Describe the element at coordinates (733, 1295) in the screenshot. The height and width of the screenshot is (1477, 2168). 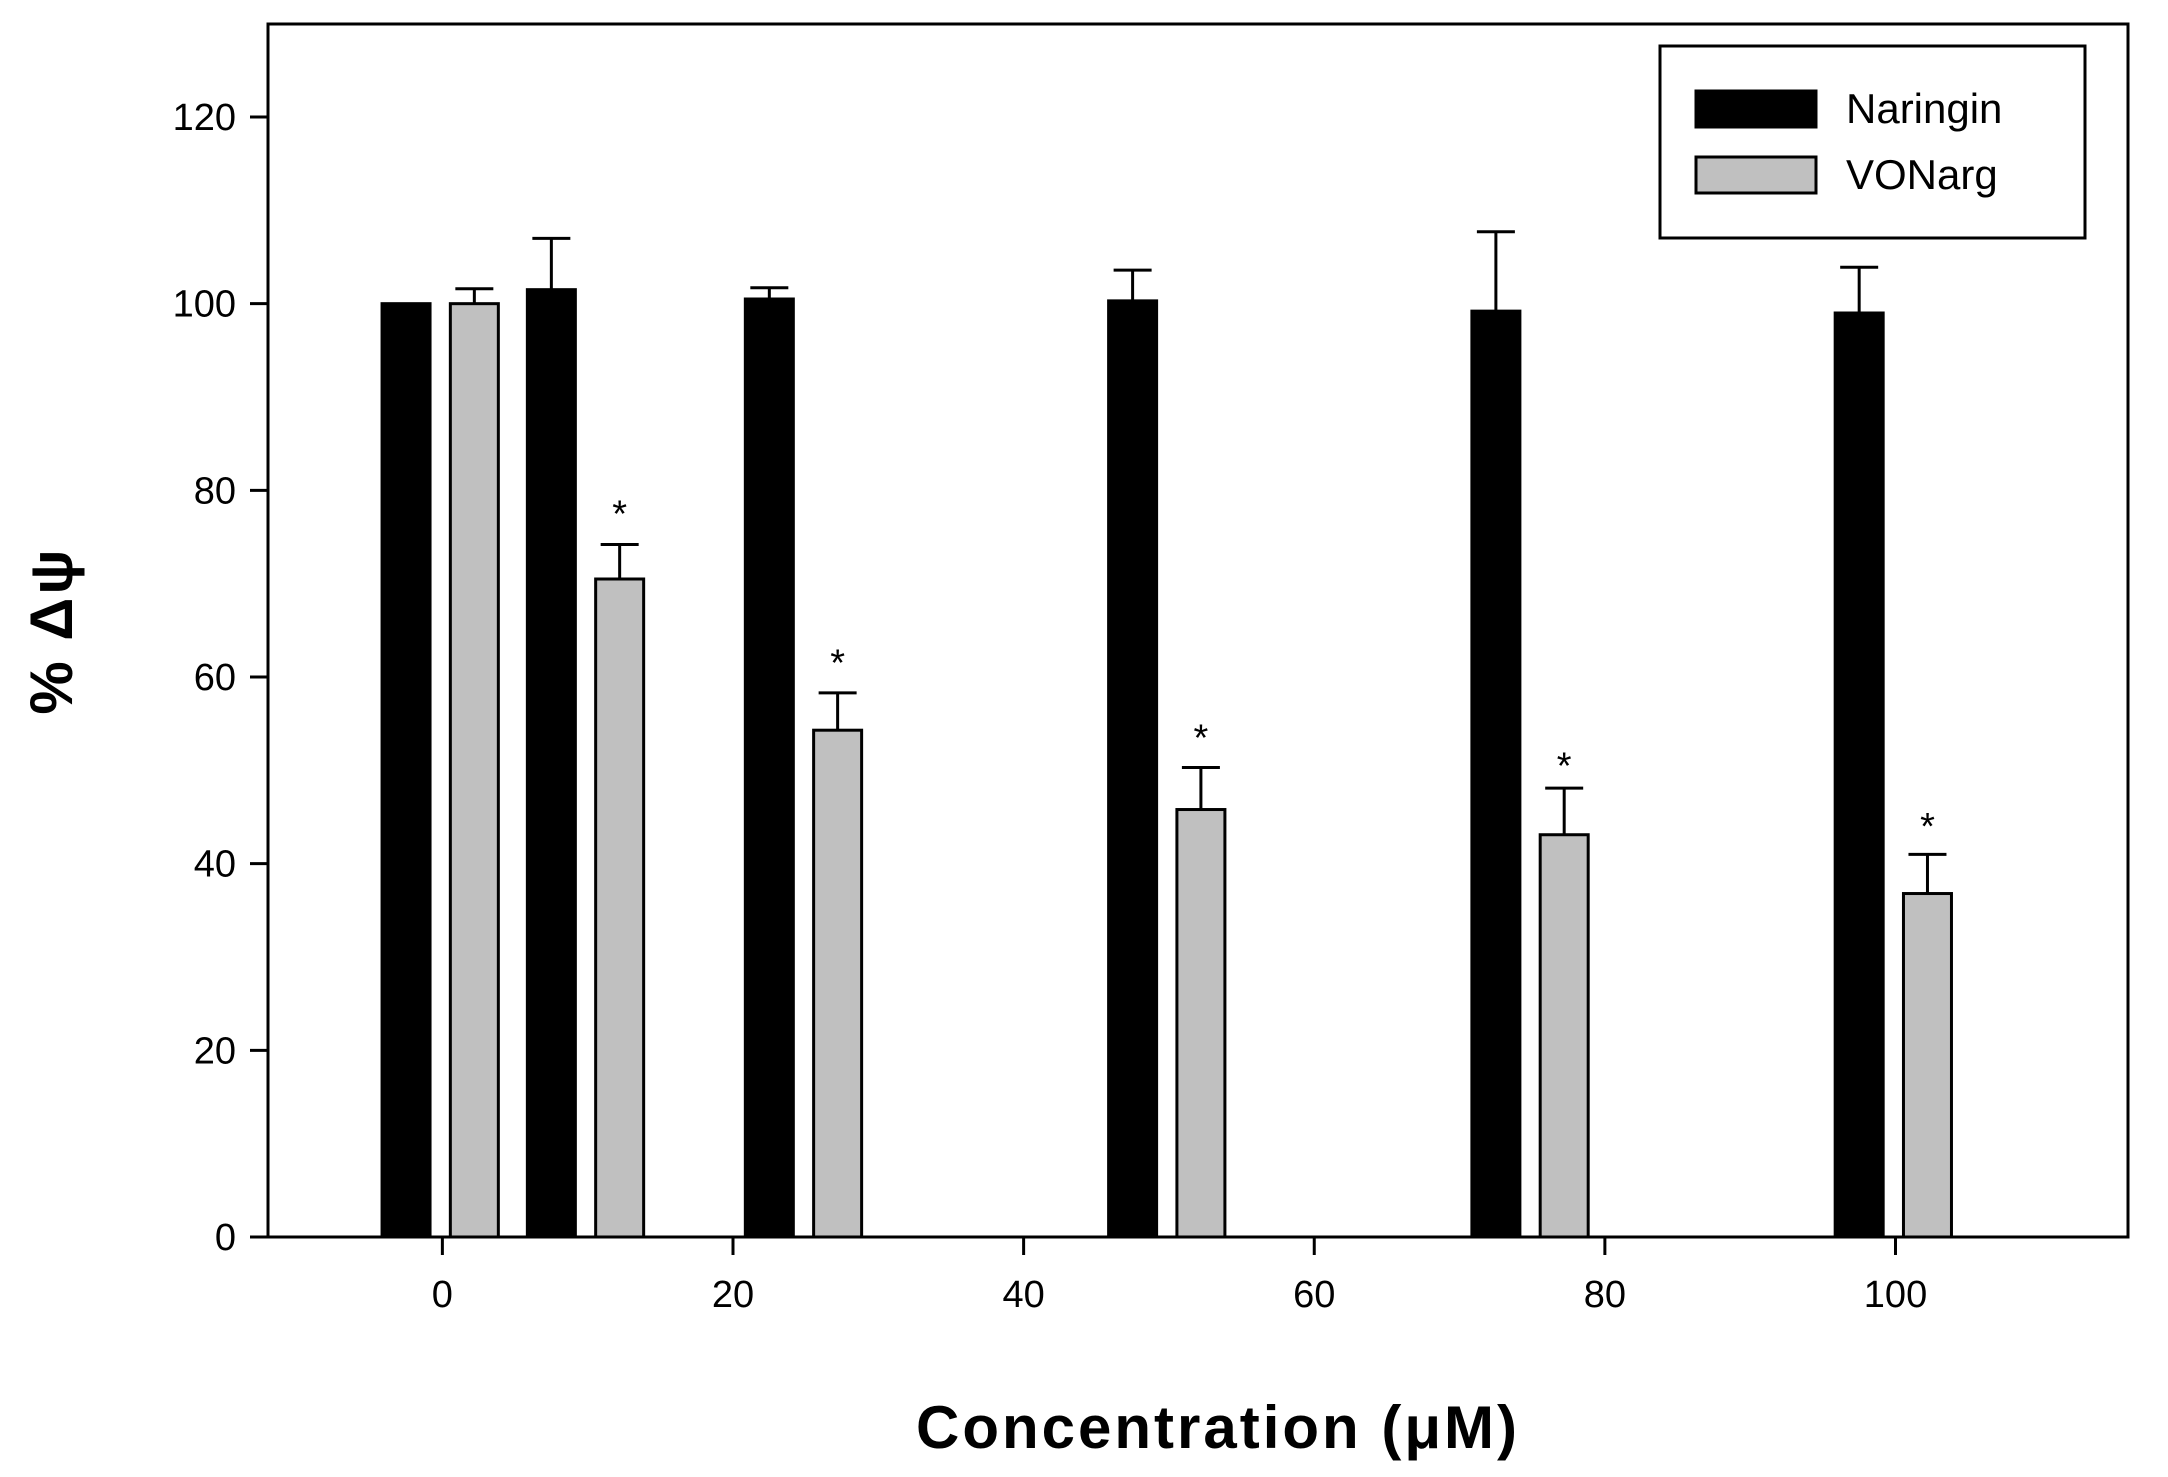
I see `x-tick-label: 20` at that location.